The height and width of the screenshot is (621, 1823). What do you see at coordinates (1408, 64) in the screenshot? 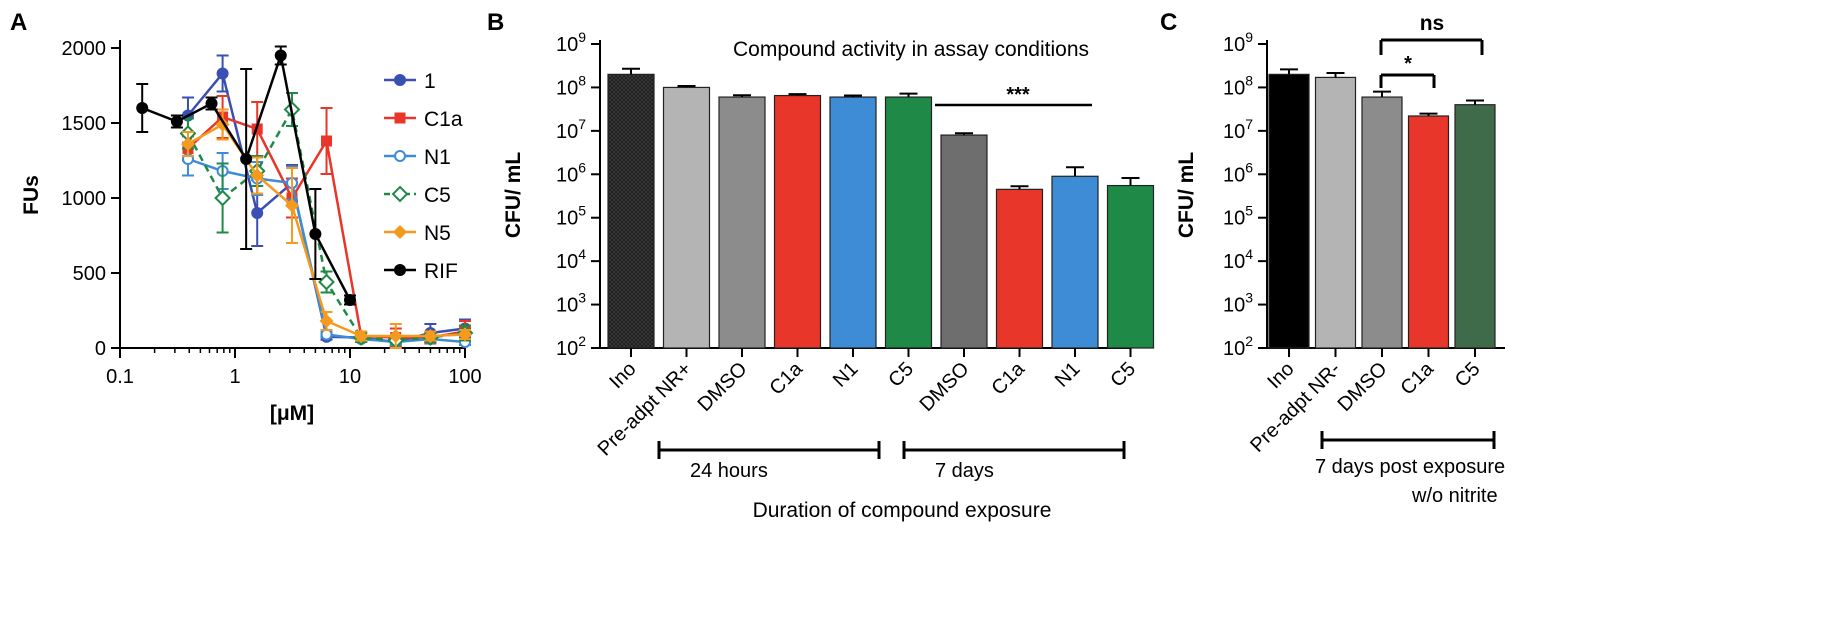
I see `panel-c-star-marker: *` at bounding box center [1408, 64].